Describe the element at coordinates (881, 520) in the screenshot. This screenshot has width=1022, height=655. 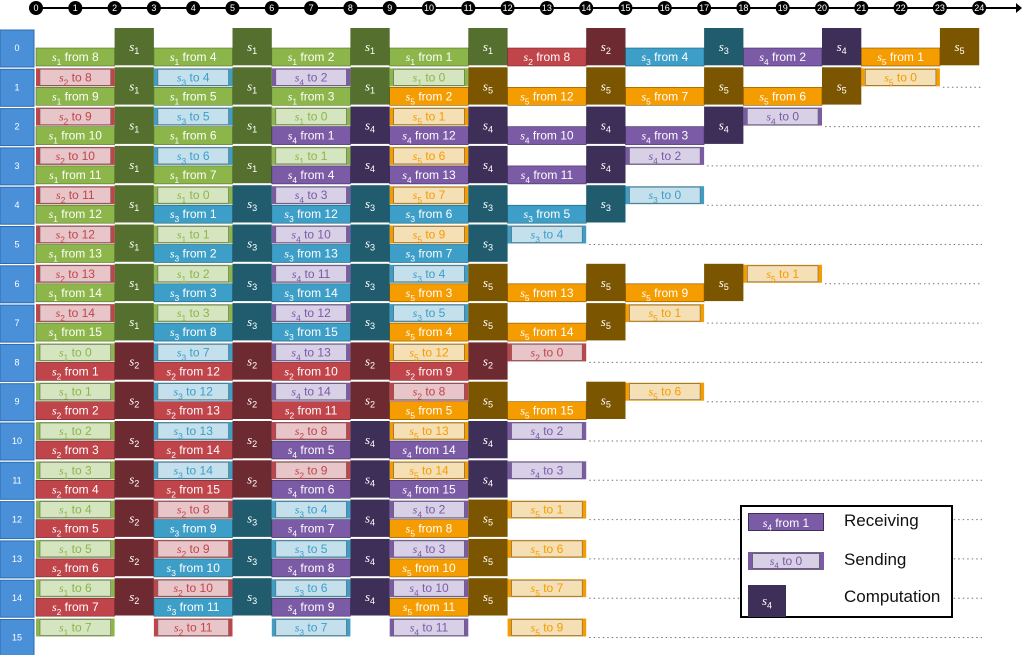
I see `legend-receiving-label: Receiving` at that location.